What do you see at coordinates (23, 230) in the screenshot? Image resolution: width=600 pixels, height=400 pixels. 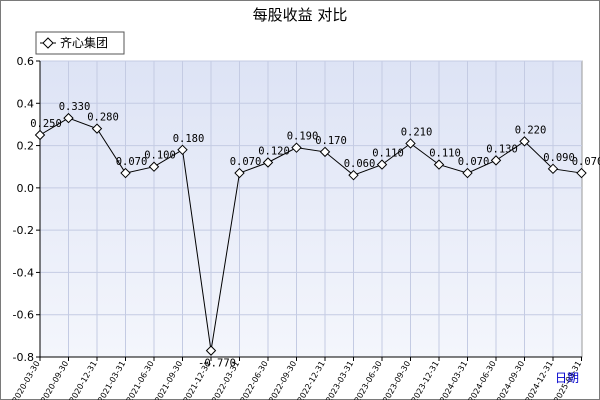 I see `y-tick-label: -0.2` at bounding box center [23, 230].